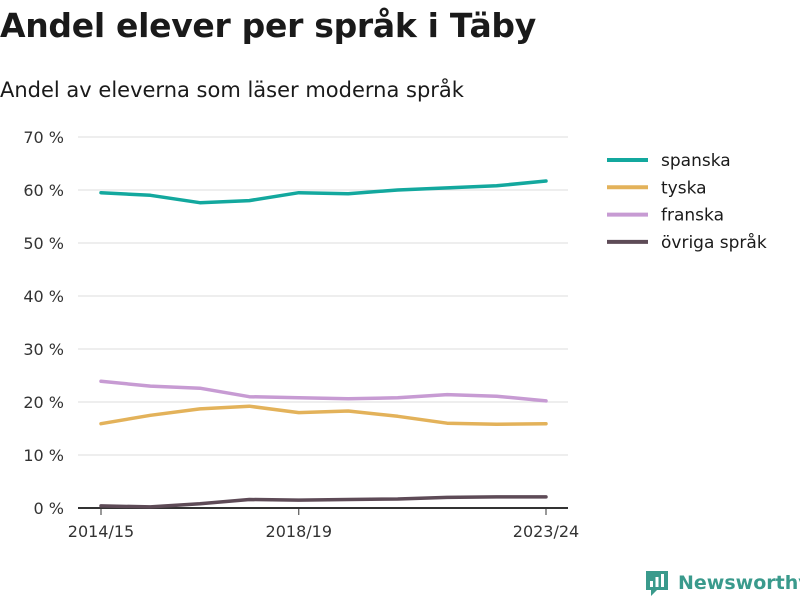 This screenshot has width=800, height=600. Describe the element at coordinates (696, 161) in the screenshot. I see `legend-label-spanska: spanska` at that location.